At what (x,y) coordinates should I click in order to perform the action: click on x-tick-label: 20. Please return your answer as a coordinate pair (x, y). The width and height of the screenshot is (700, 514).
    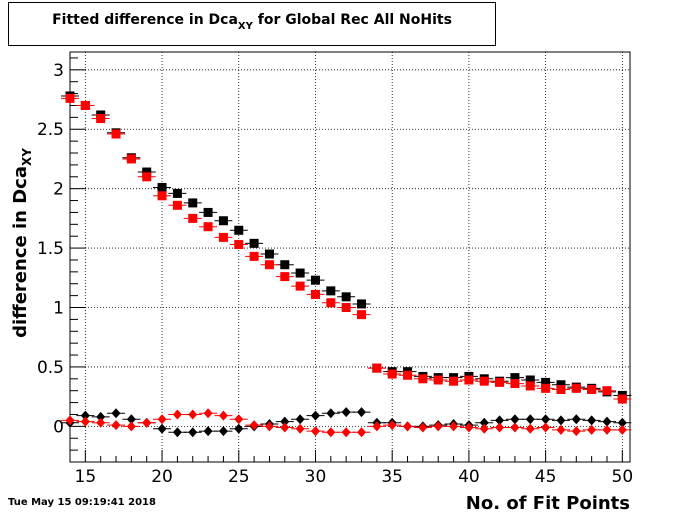
    Looking at the image, I should click on (162, 477).